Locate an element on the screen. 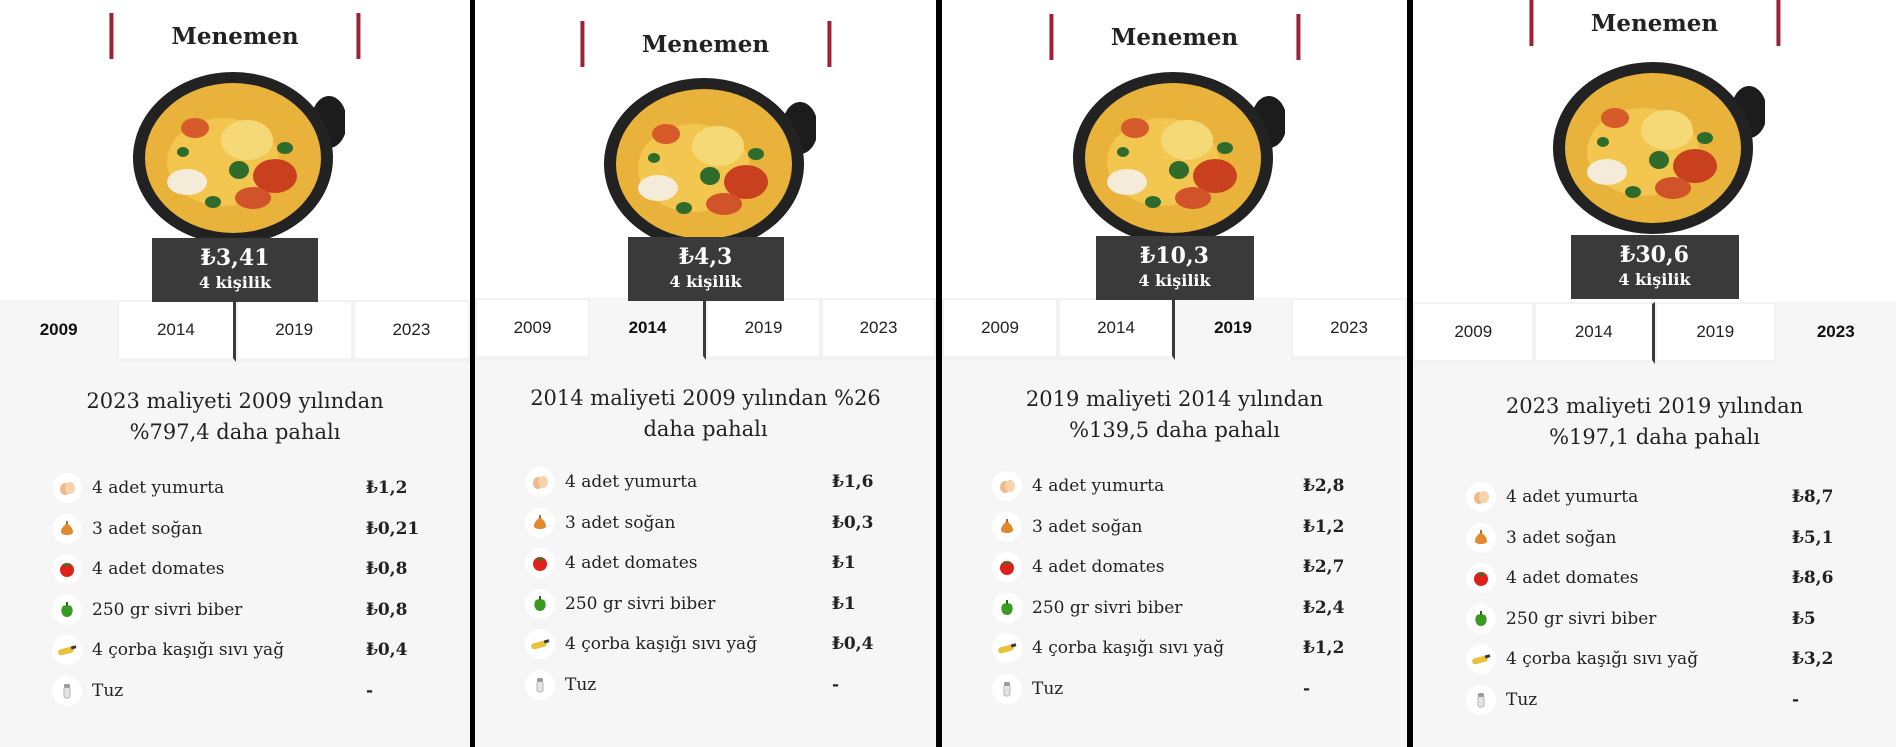  ingredient-price: ₺5,1 is located at coordinates (1813, 537).